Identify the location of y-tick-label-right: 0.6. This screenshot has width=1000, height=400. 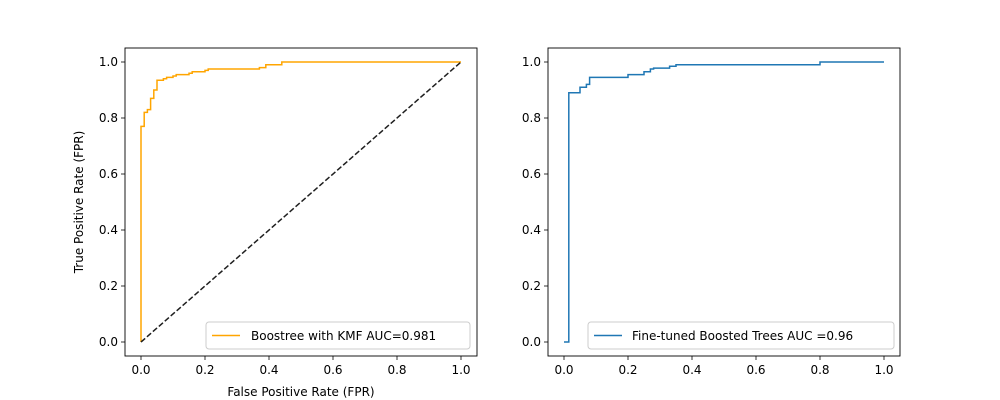
(531, 174).